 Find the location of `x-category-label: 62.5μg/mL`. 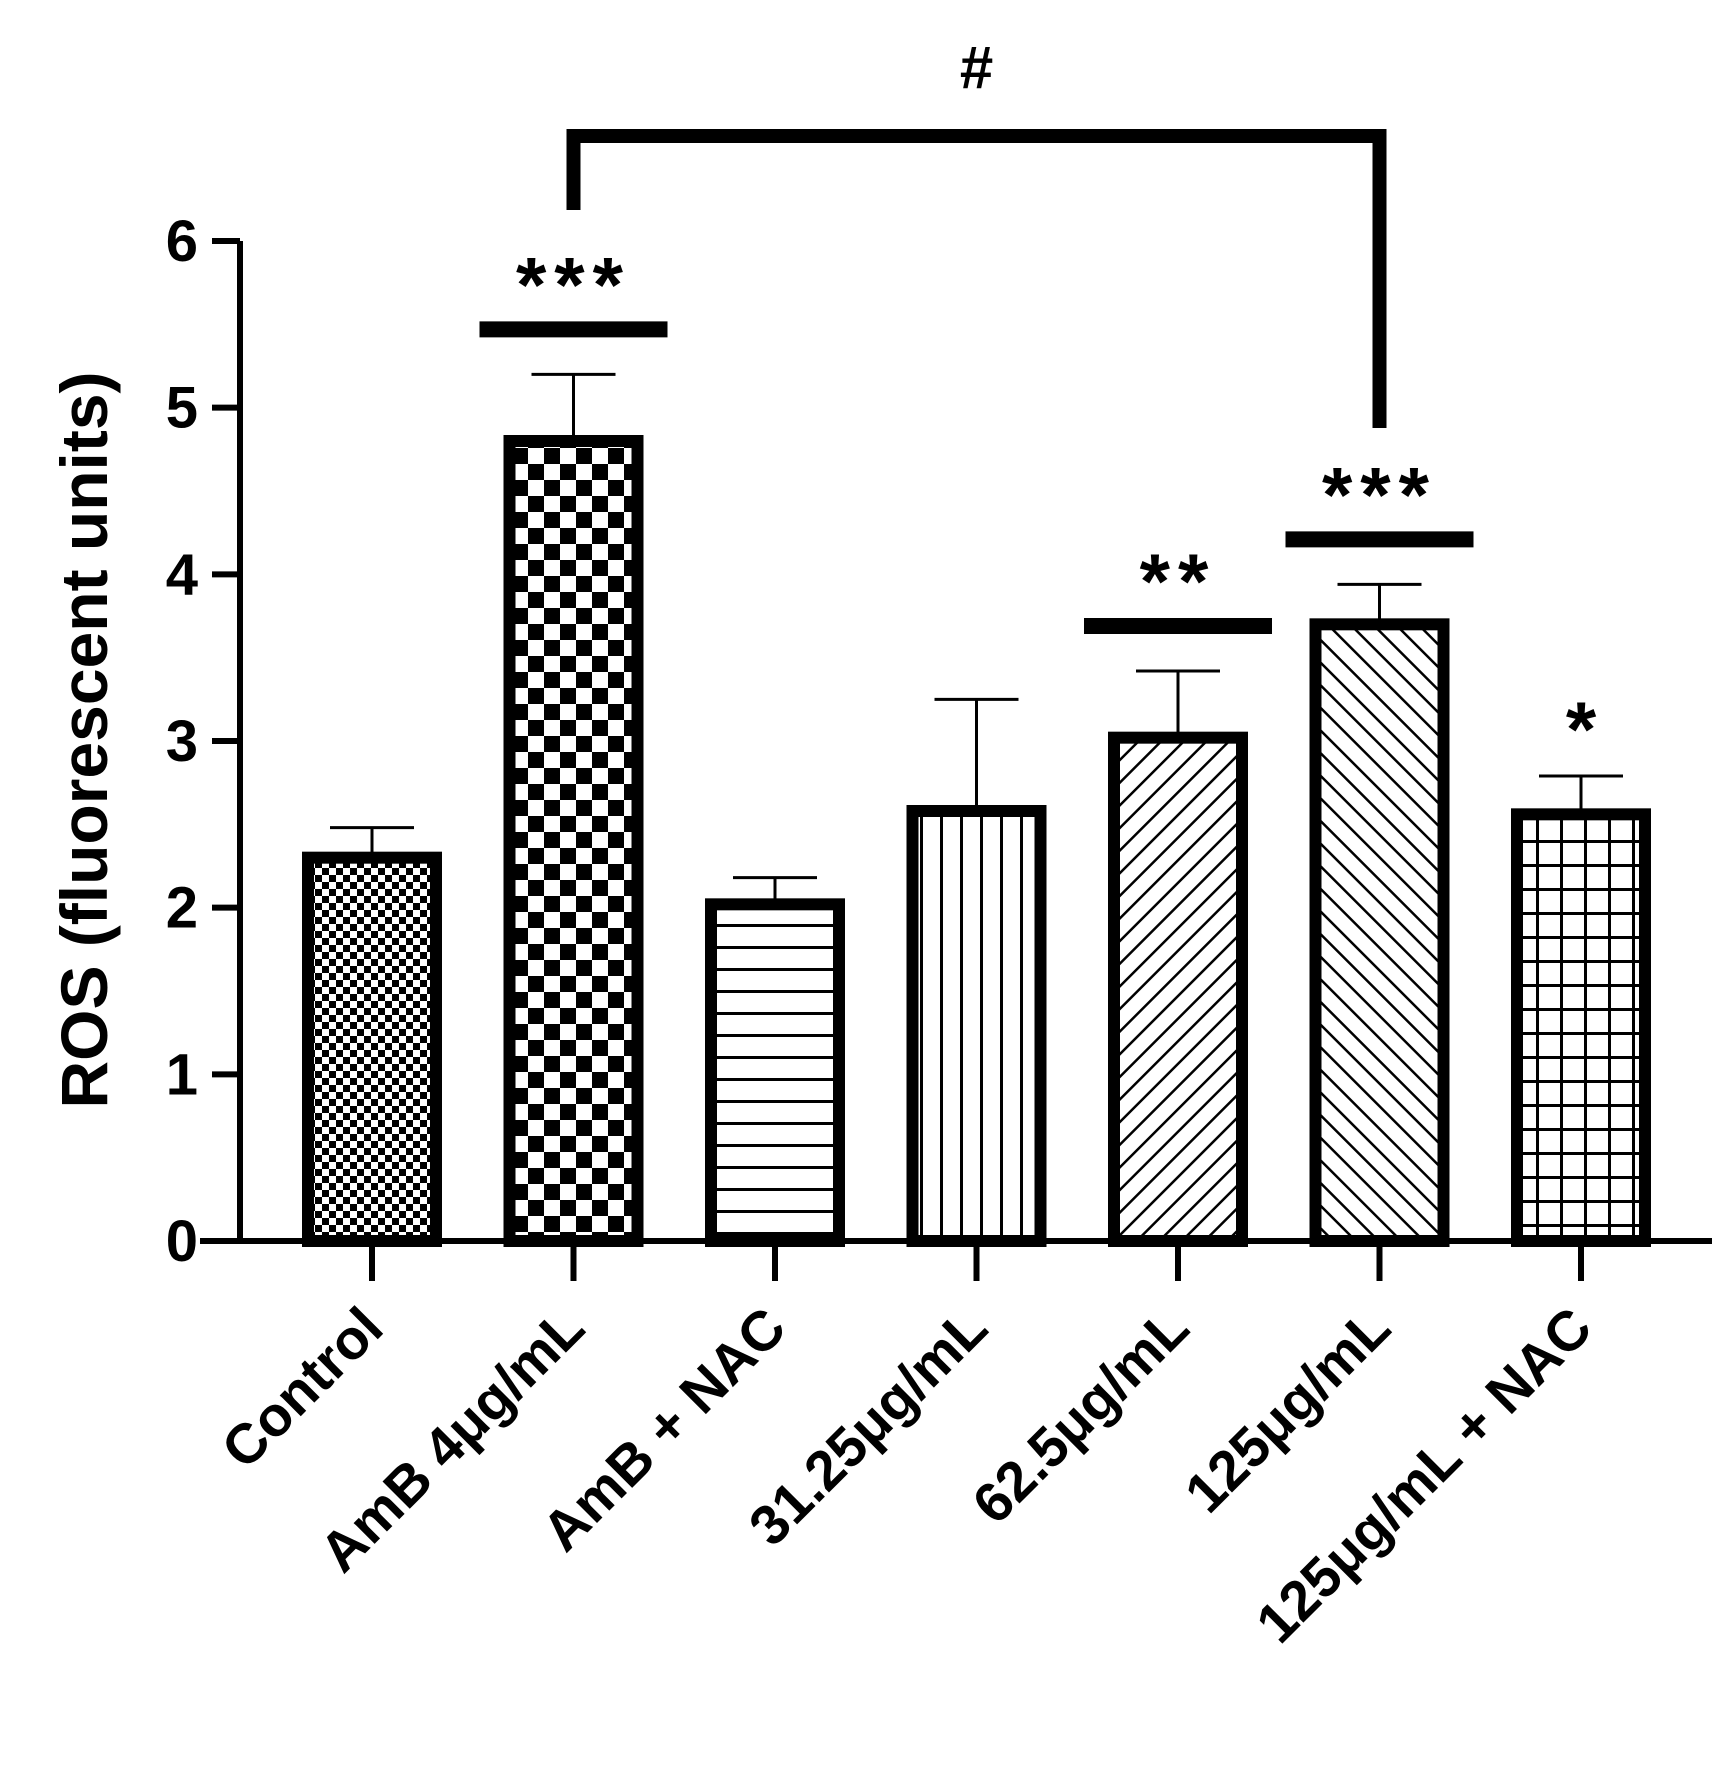

x-category-label: 62.5μg/mL is located at coordinates (1080, 1415).